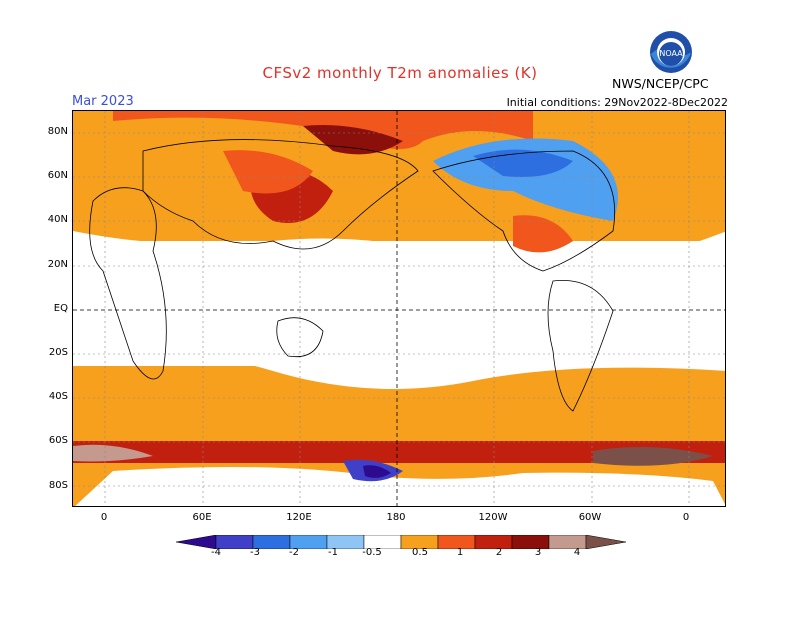  Describe the element at coordinates (606, 542) in the screenshot. I see `colorbar-swatch-max` at that location.